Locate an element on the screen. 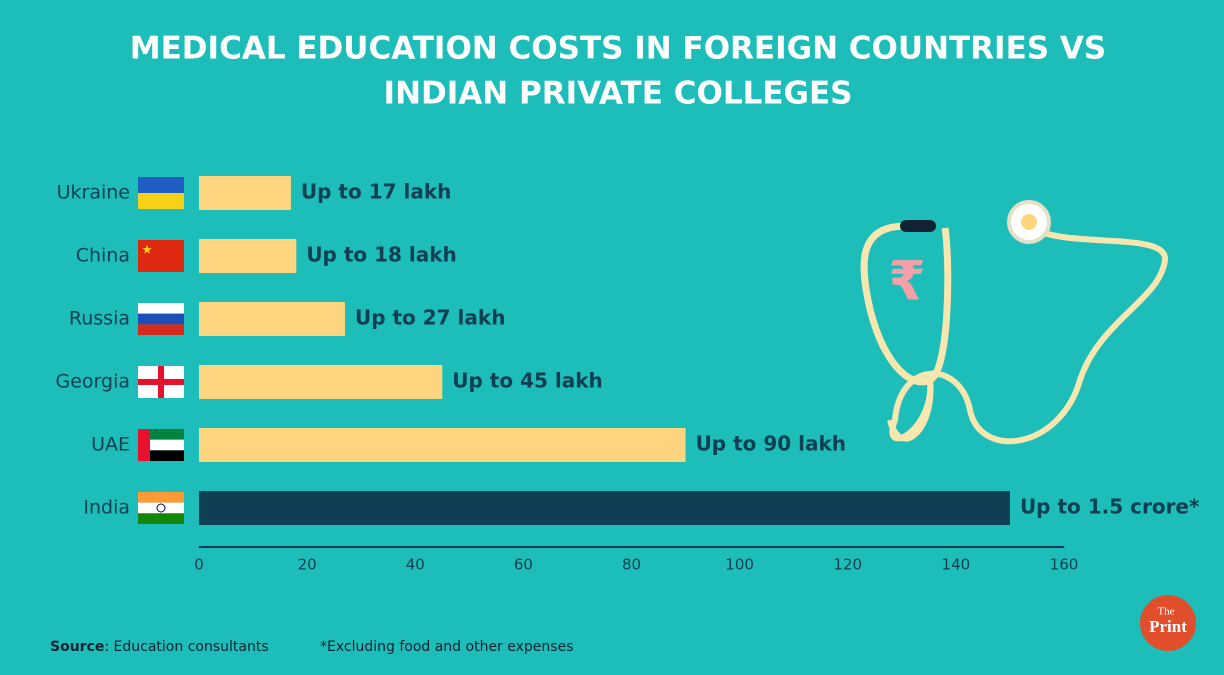 This screenshot has width=1224, height=675. chart-title: INDIAN PRIVATE COLLEGES is located at coordinates (618, 94).